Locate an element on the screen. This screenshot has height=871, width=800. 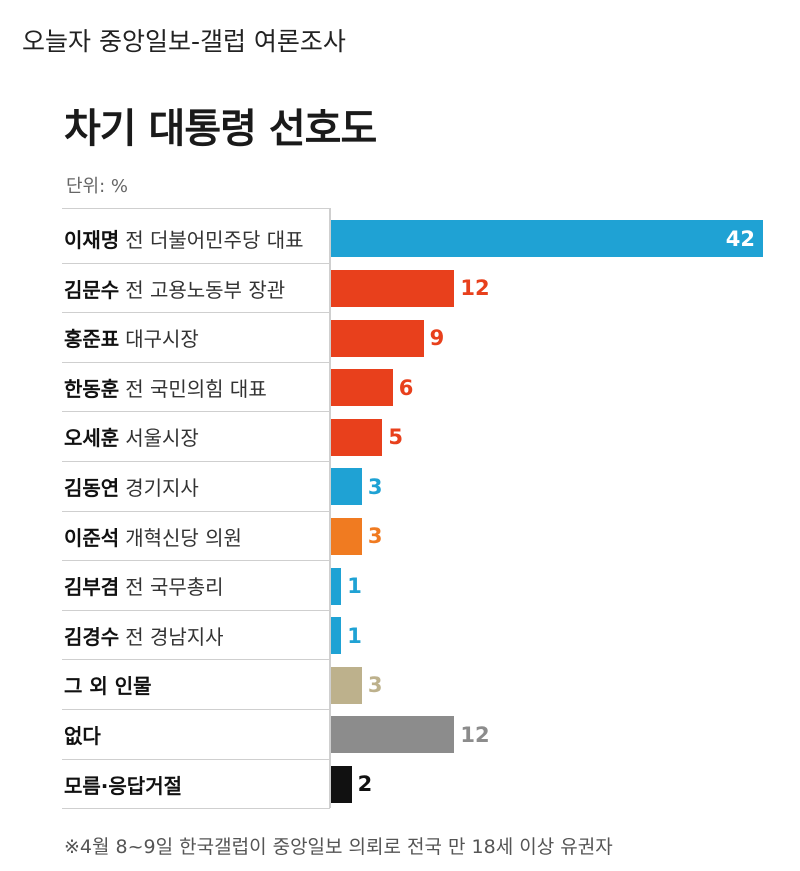
candidate-role: 전 국무총리 is located at coordinates (174, 587).